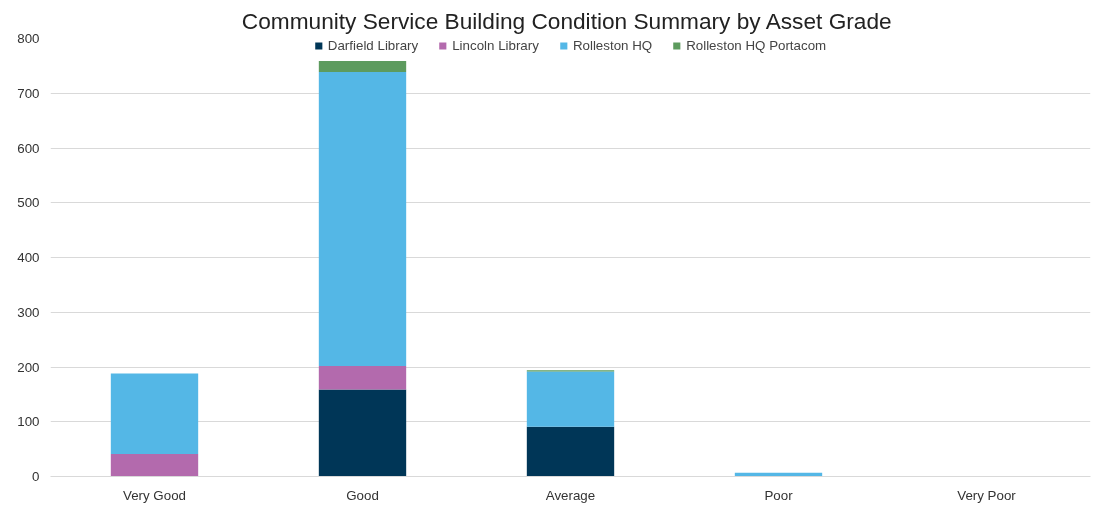  Describe the element at coordinates (373, 45) in the screenshot. I see `legend-label: Darfield Library` at that location.